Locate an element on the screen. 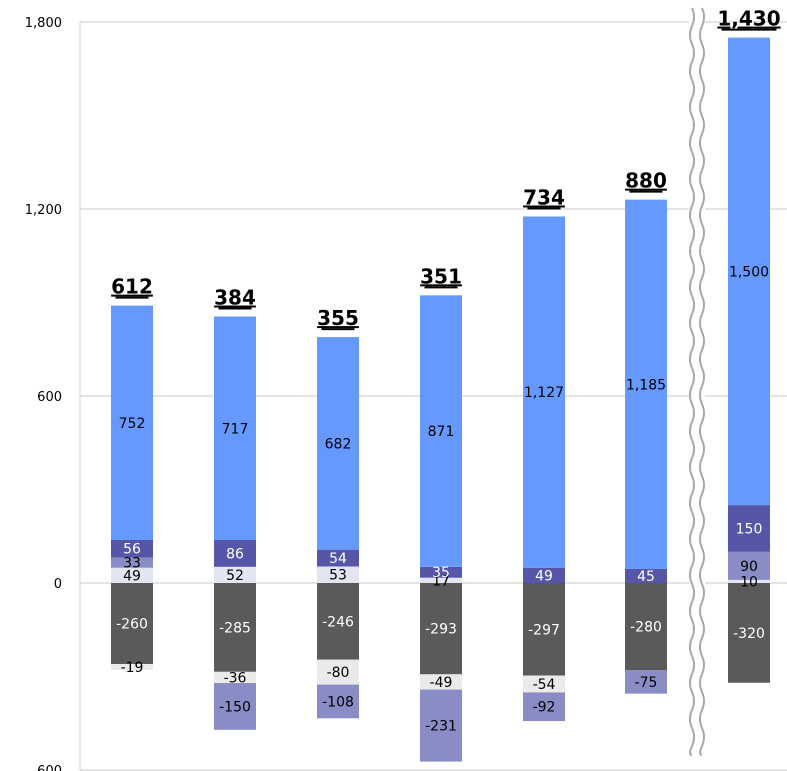  segment-value-label: 717 is located at coordinates (235, 429).